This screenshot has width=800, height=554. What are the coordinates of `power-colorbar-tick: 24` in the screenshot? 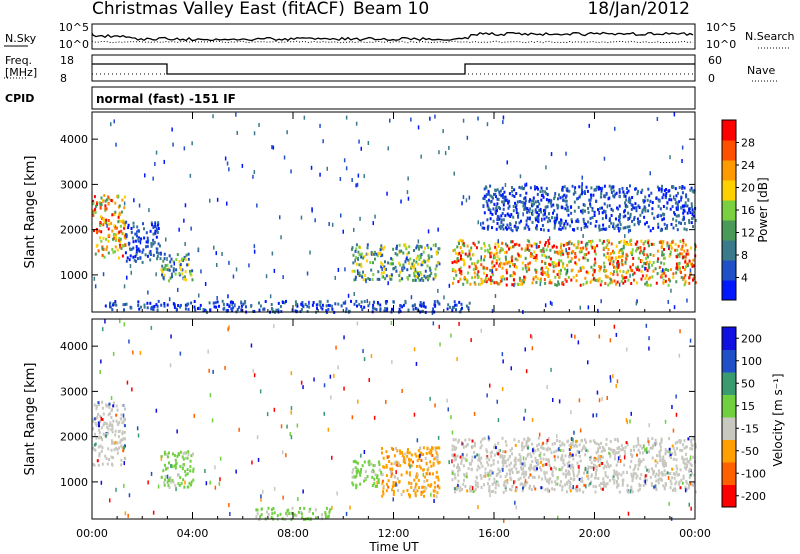 It's located at (748, 165).